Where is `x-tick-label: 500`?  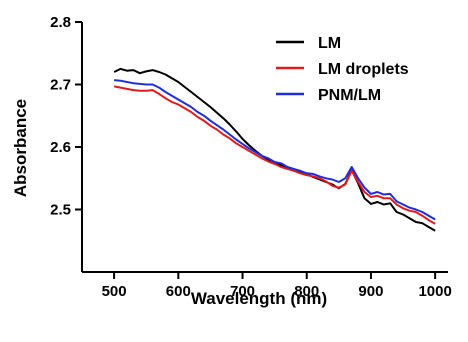
x-tick-label: 500 is located at coordinates (114, 291).